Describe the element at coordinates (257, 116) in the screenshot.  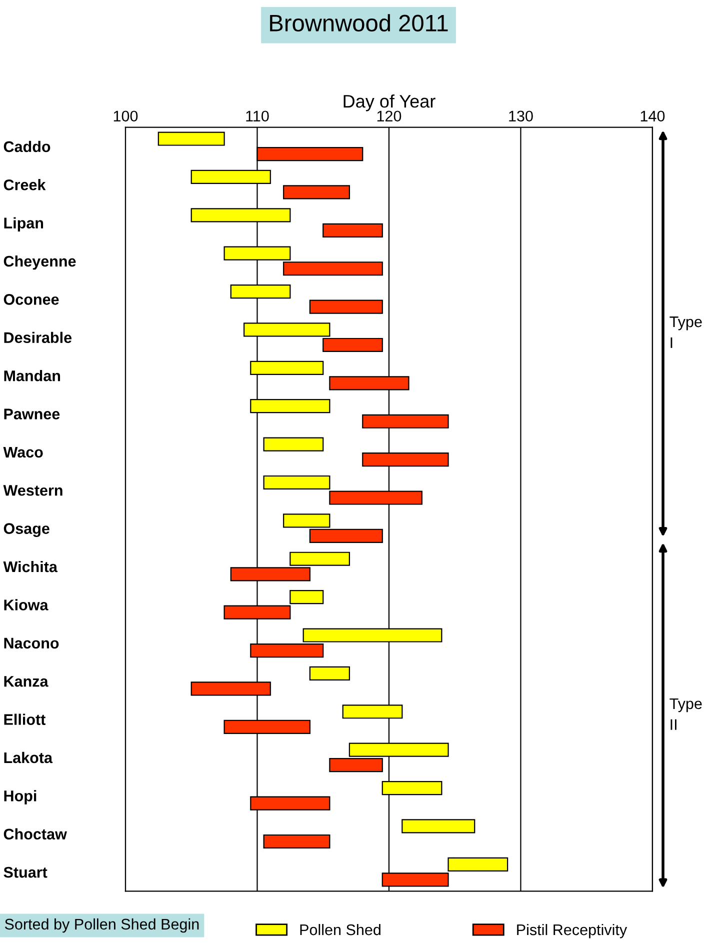
I see `x-tick-label: 110` at that location.